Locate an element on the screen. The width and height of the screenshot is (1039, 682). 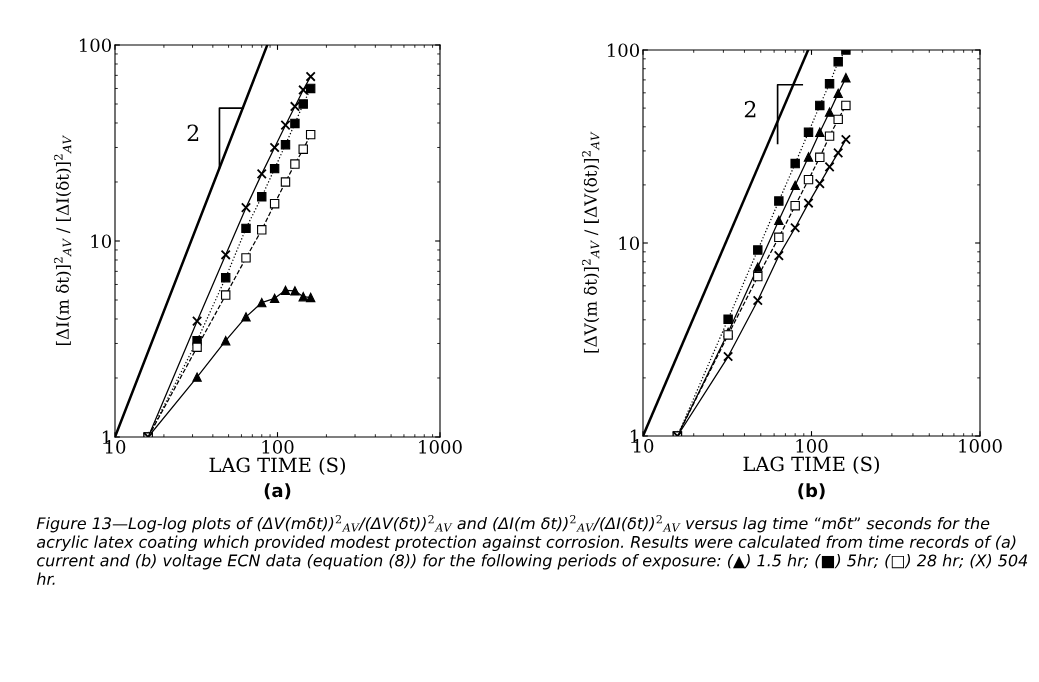
text: Figure 13—Log-log plots of (ΔV(mδt))$^{2}$$_{AV}$/(ΔV(δt))$^{2}$$_{AV}$ and (ΔI(m δt))$^{2}$$_{AV}$/(ΔI(δt))$^{2}$$_{AV}$ versus lag time “mδt” seconds for the acrylic latex coating which provided modest protection against corrosion. Results were calculated from time records of (a) current and (b) voltage ECN data (equation (8)) for the following periods of exposure: (▲) 1.5 hr; (■) 5hr; (□) 28 hr; (X) 504 hr. is located at coordinates (532, 550).